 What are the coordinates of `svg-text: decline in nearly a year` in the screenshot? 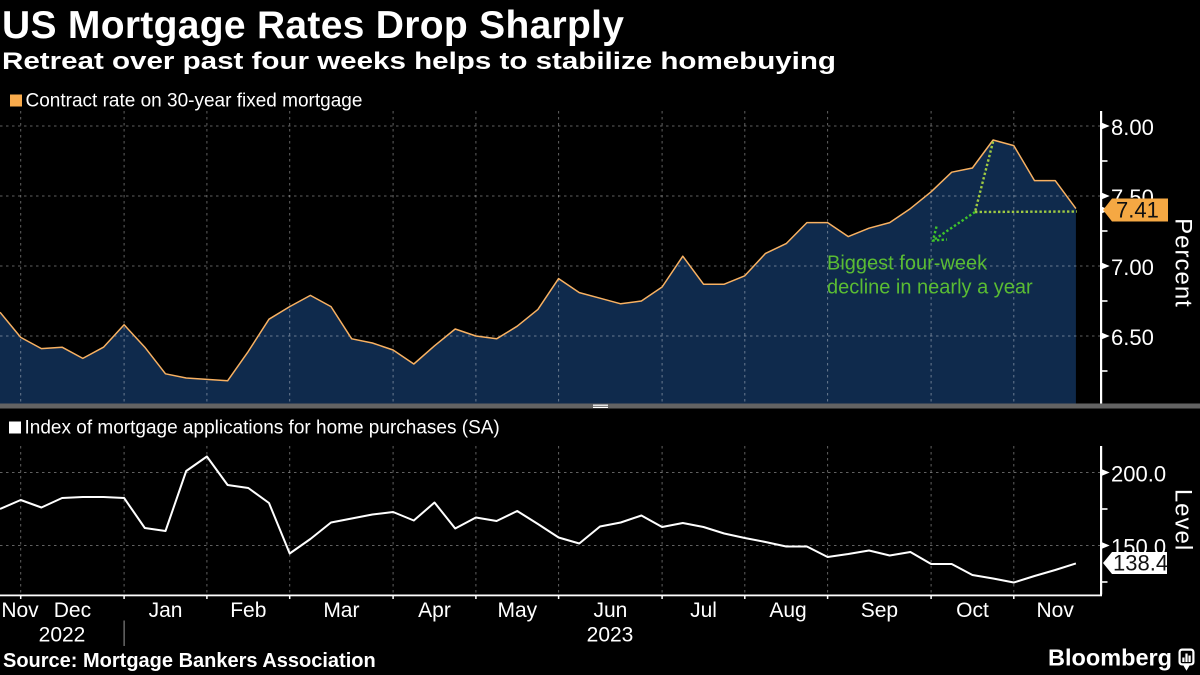 It's located at (930, 288).